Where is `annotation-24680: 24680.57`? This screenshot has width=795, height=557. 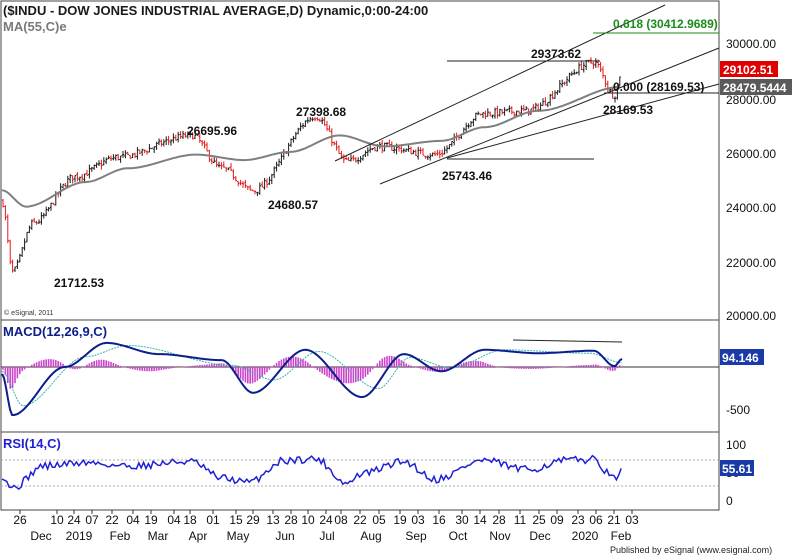
annotation-24680: 24680.57 is located at coordinates (293, 205).